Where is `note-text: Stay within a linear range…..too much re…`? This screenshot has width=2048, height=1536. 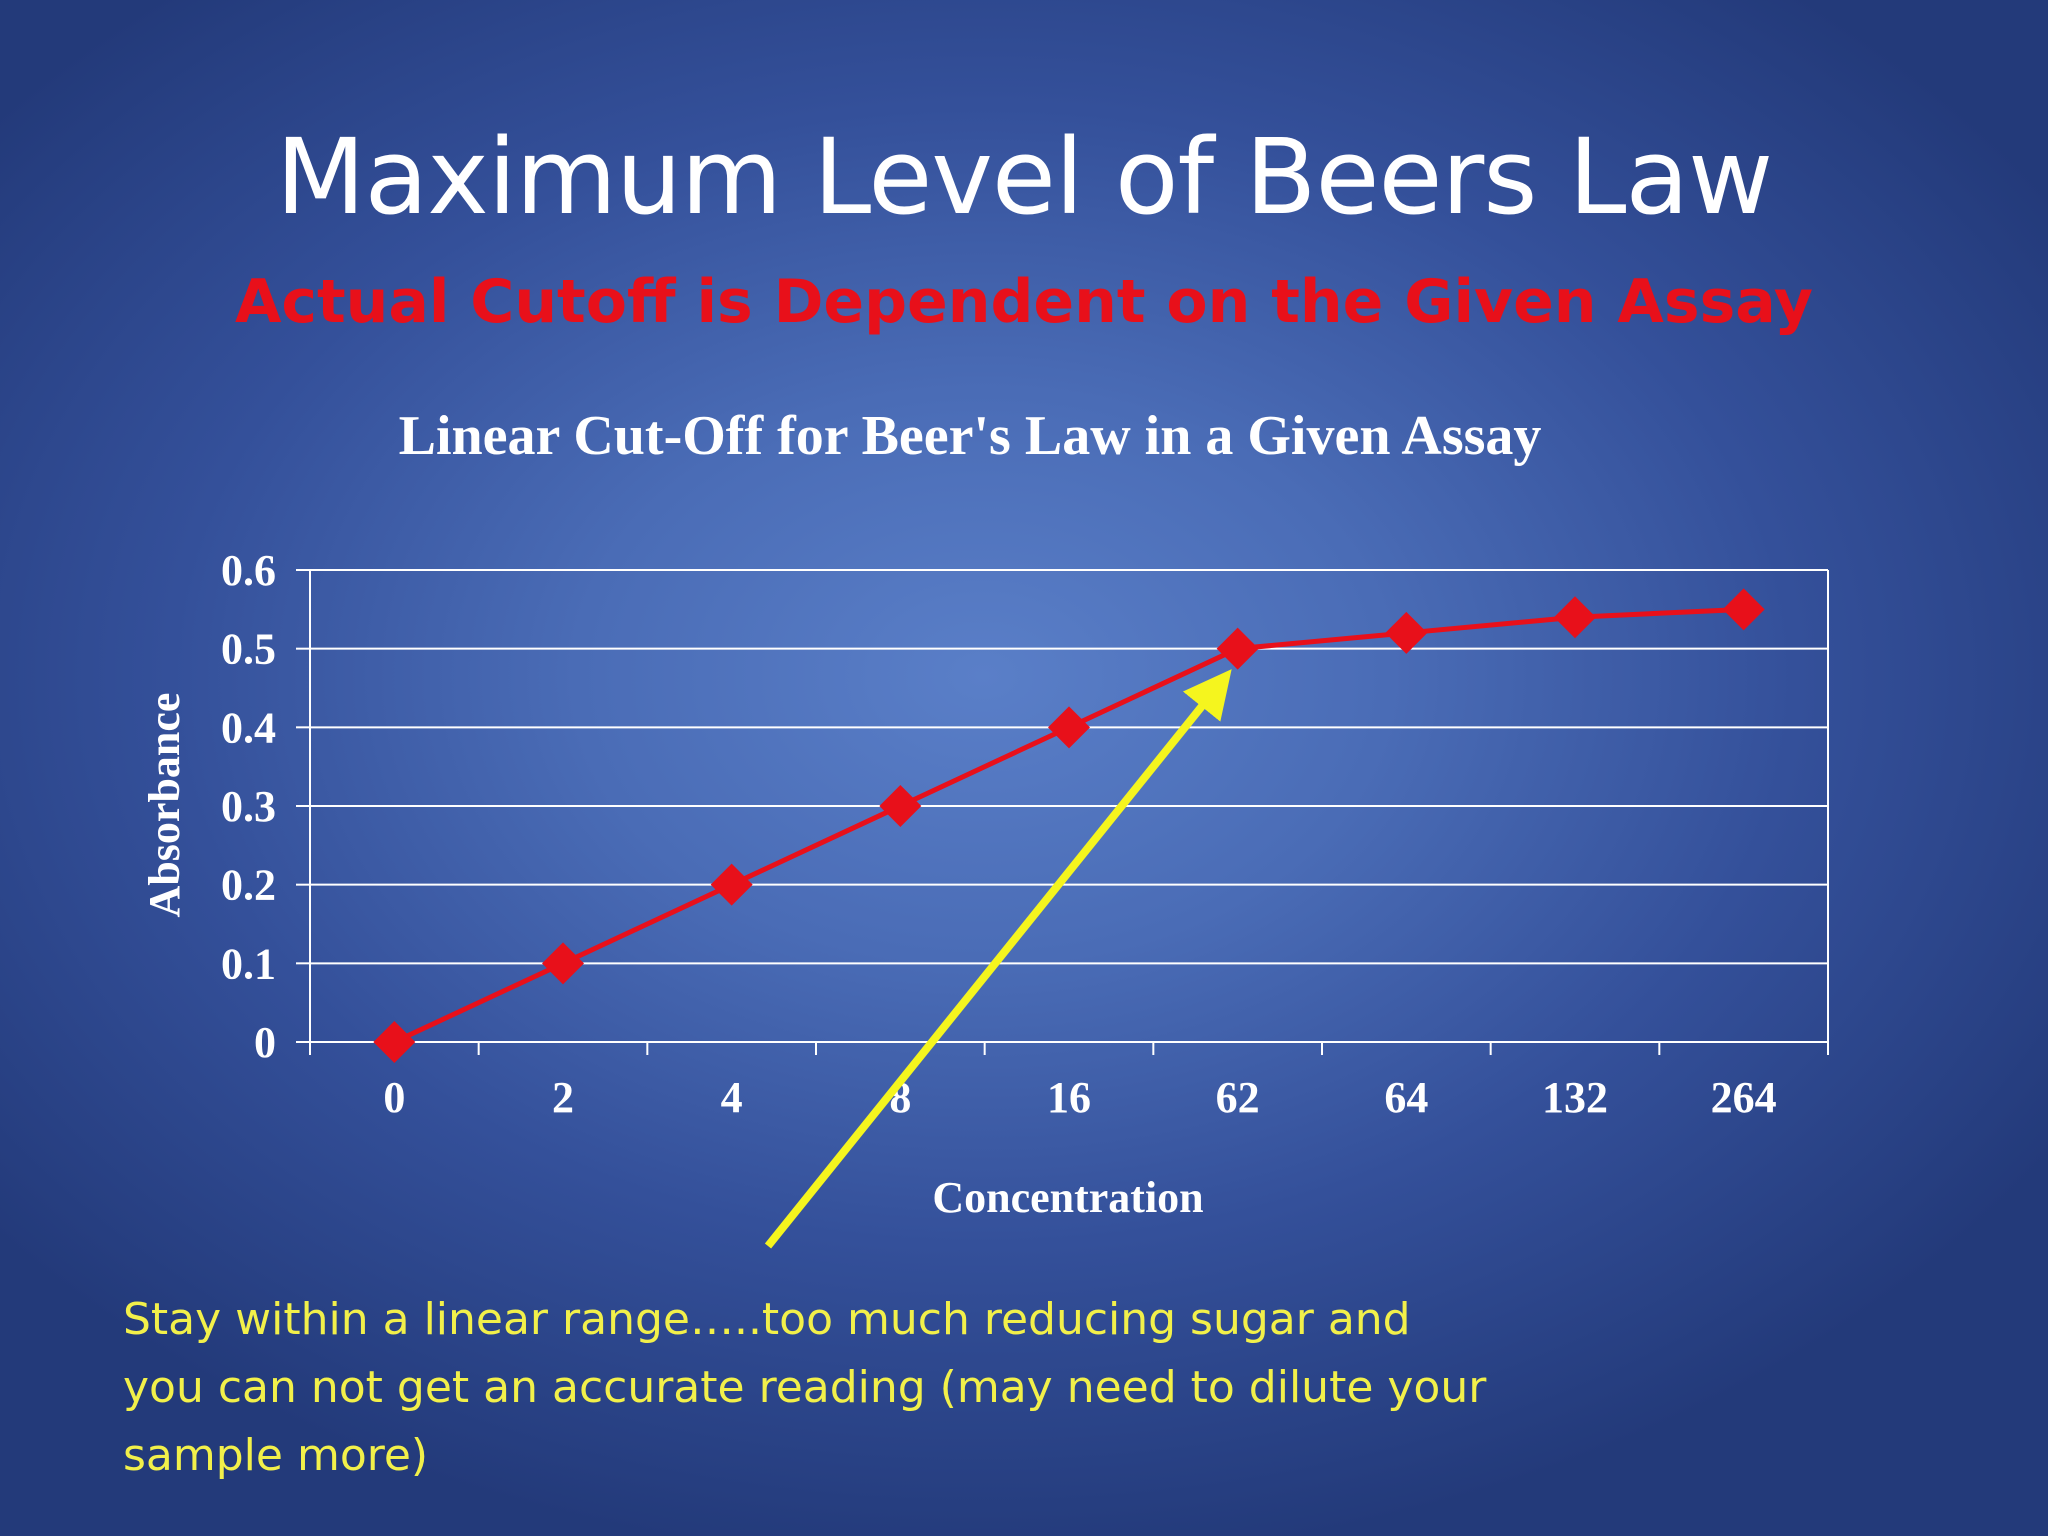 note-text: Stay within a linear range…..too much re… is located at coordinates (805, 1387).